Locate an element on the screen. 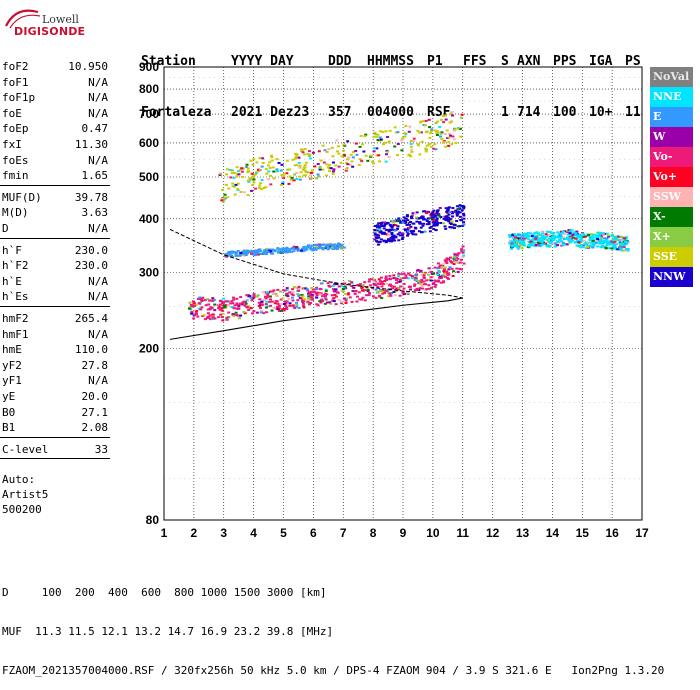 This screenshot has width=700, height=690. x-tick-label: 14 is located at coordinates (553, 533).